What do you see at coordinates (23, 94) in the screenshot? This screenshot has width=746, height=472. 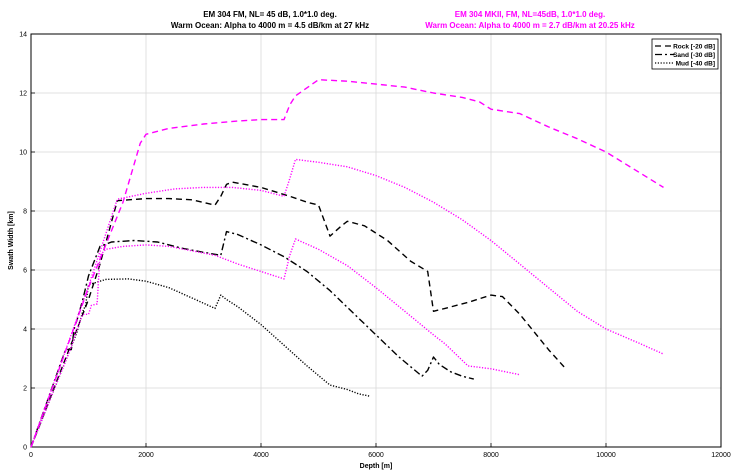 I see `y-tick-label: 12` at bounding box center [23, 94].